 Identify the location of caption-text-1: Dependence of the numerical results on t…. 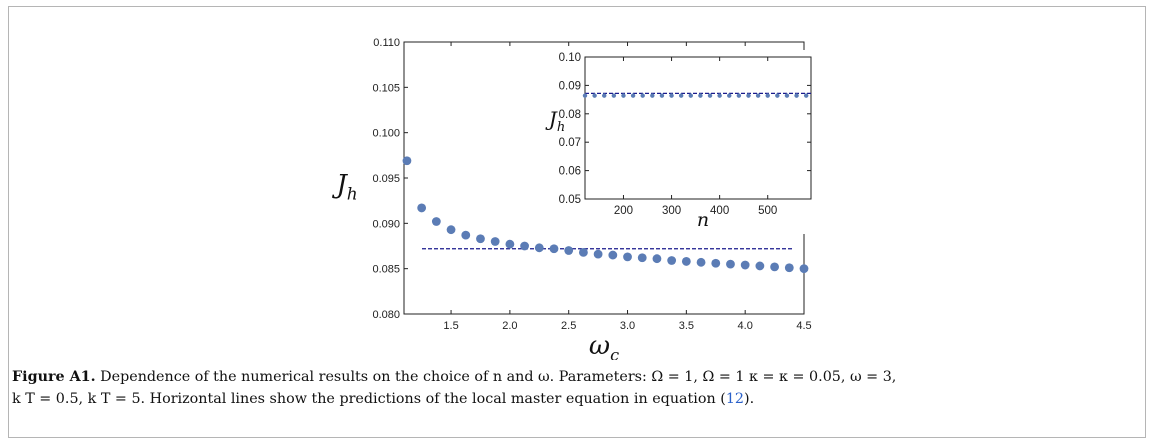
(496, 377).